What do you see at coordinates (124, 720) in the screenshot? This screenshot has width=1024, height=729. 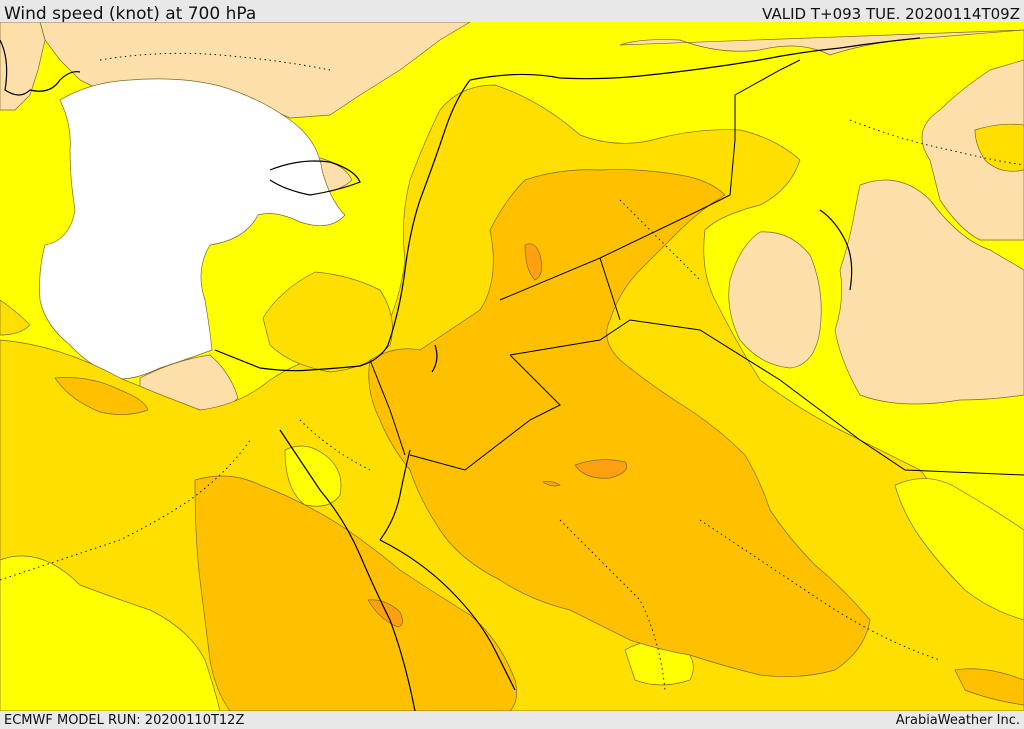 I see `model-run: ECMWF MODEL RUN: 20200110T12Z` at bounding box center [124, 720].